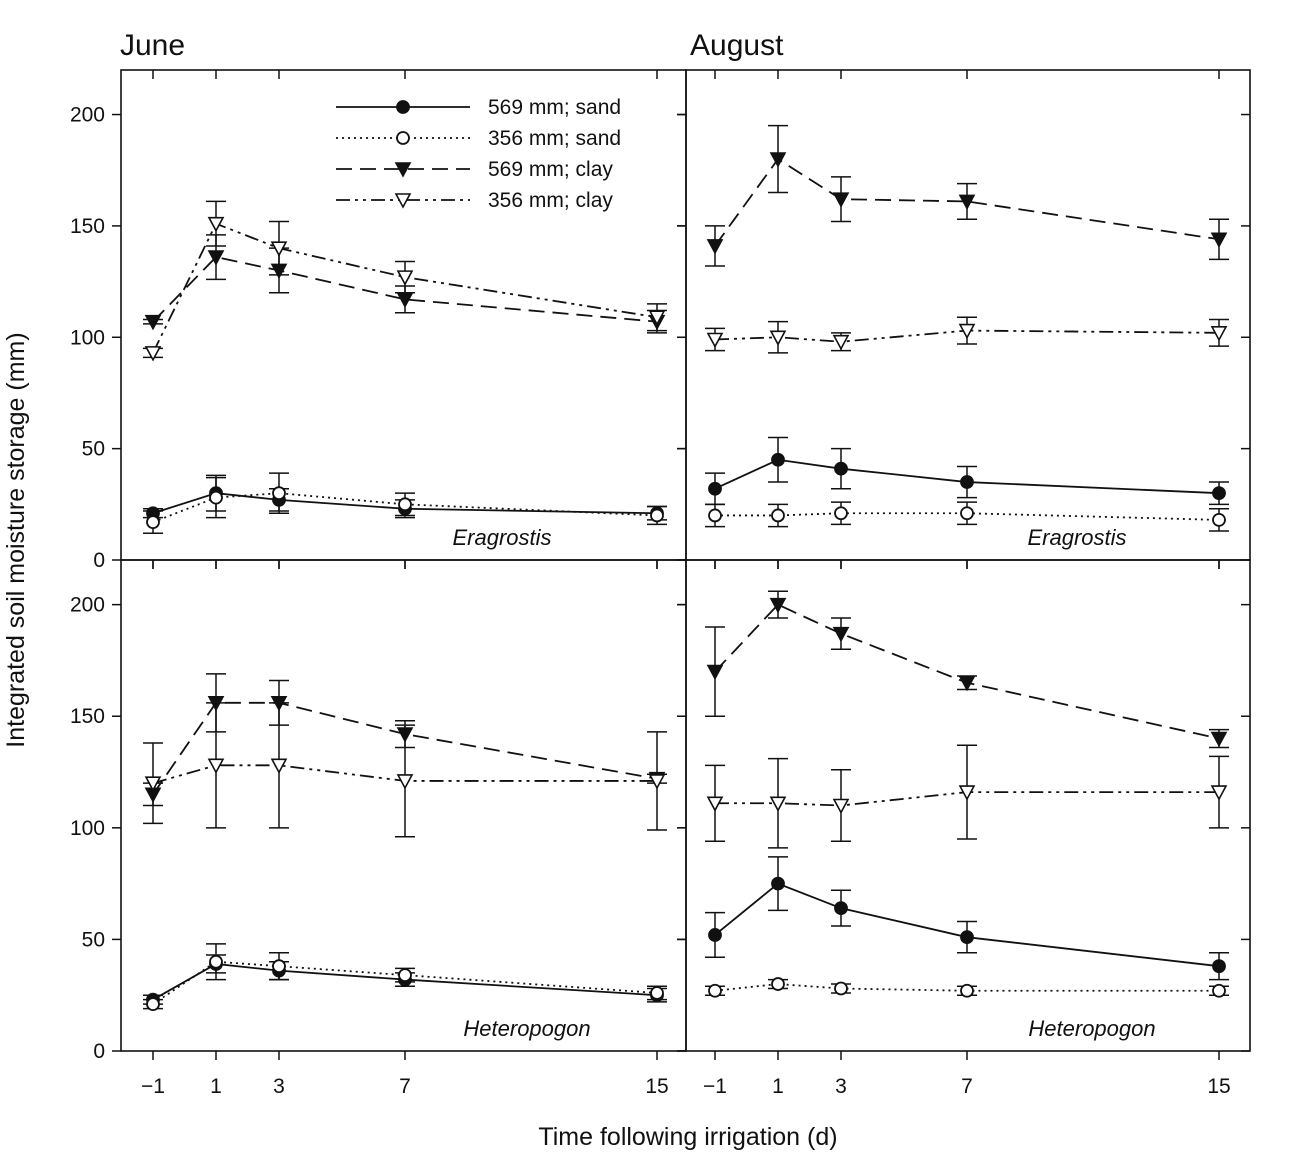 Image resolution: width=1289 pixels, height=1172 pixels. I want to click on legend-label: 356 mm; sand, so click(554, 138).